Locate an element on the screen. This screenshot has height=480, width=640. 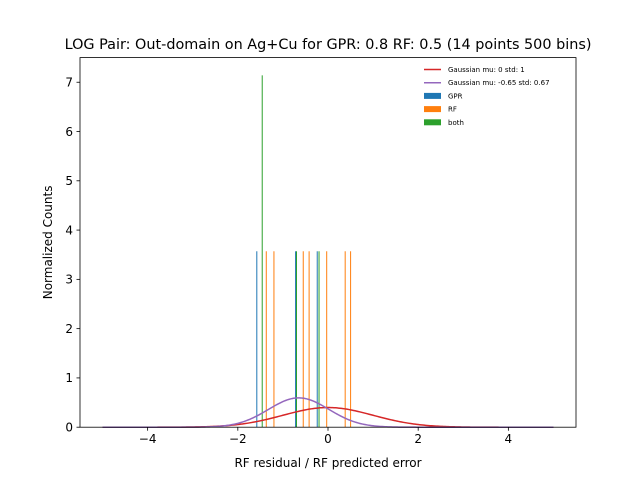
y-tick-label: 2 is located at coordinates (69, 329).